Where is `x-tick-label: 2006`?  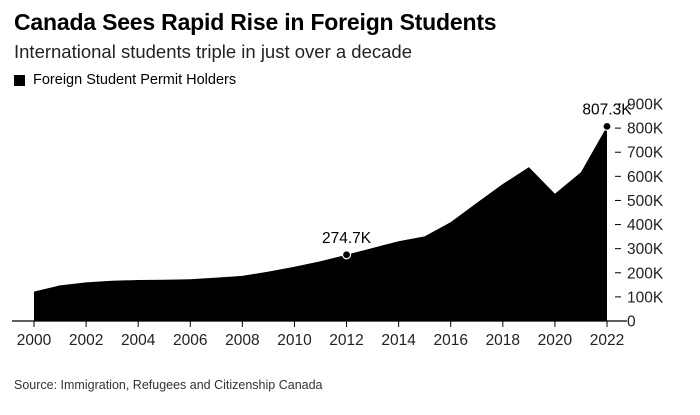
x-tick-label: 2006 is located at coordinates (190, 340).